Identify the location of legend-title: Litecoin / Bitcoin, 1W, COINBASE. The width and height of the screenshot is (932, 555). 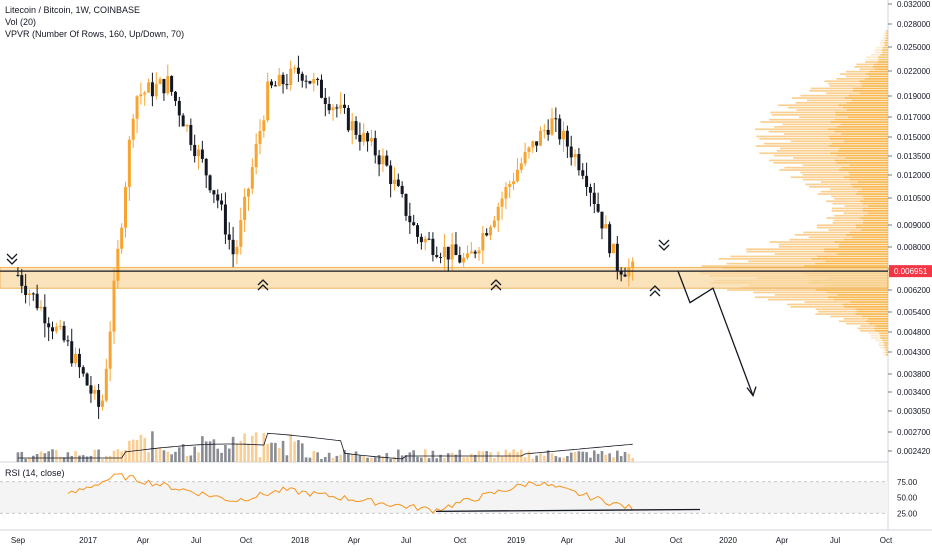
(73, 10).